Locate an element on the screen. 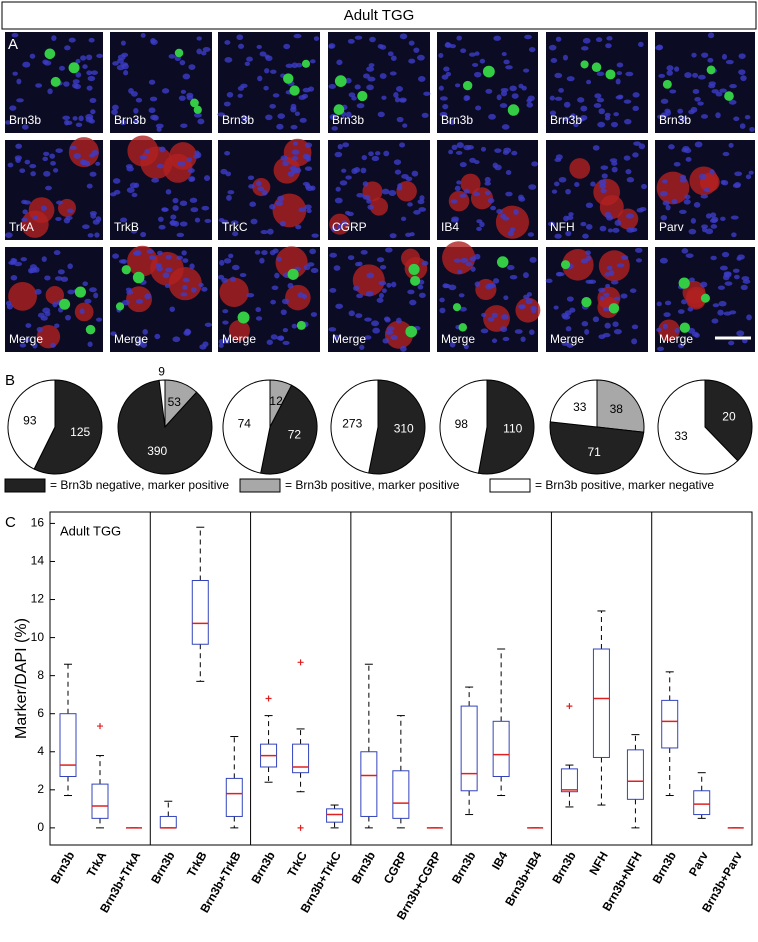  green-cell is located at coordinates (138, 277).